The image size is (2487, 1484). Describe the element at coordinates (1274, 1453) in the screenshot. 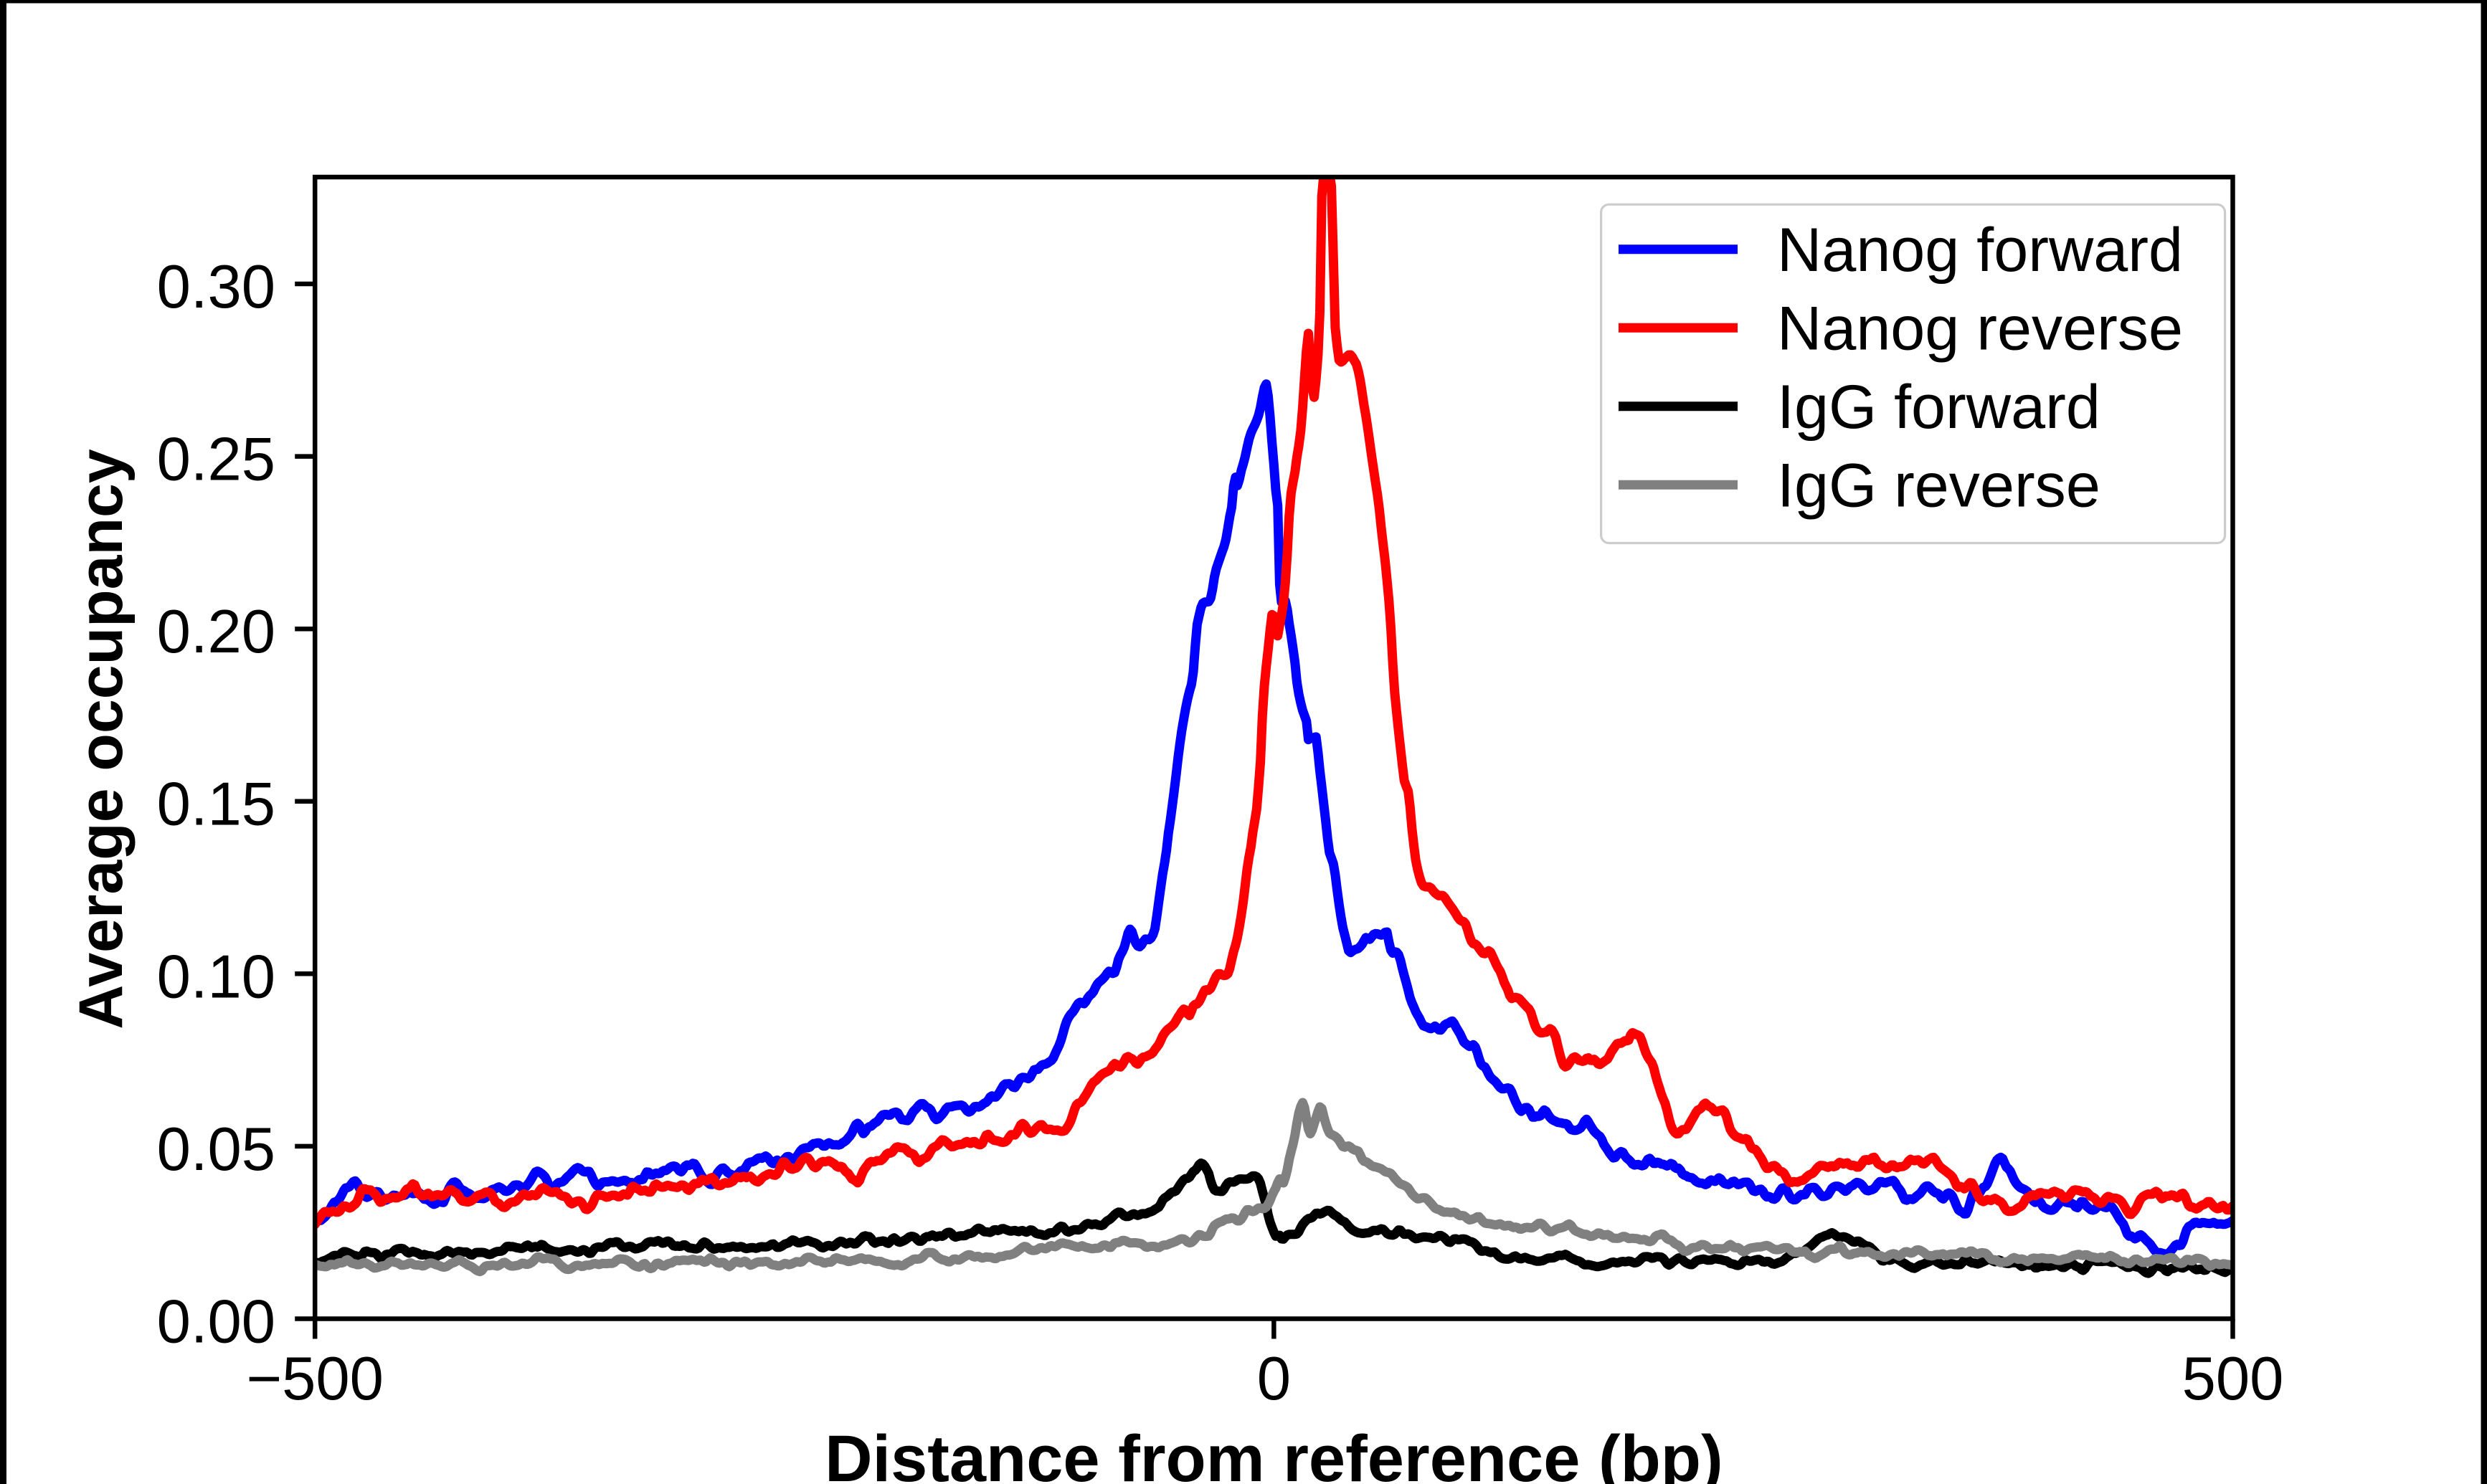

I see `svg-text: Distance from reference (bp)` at that location.